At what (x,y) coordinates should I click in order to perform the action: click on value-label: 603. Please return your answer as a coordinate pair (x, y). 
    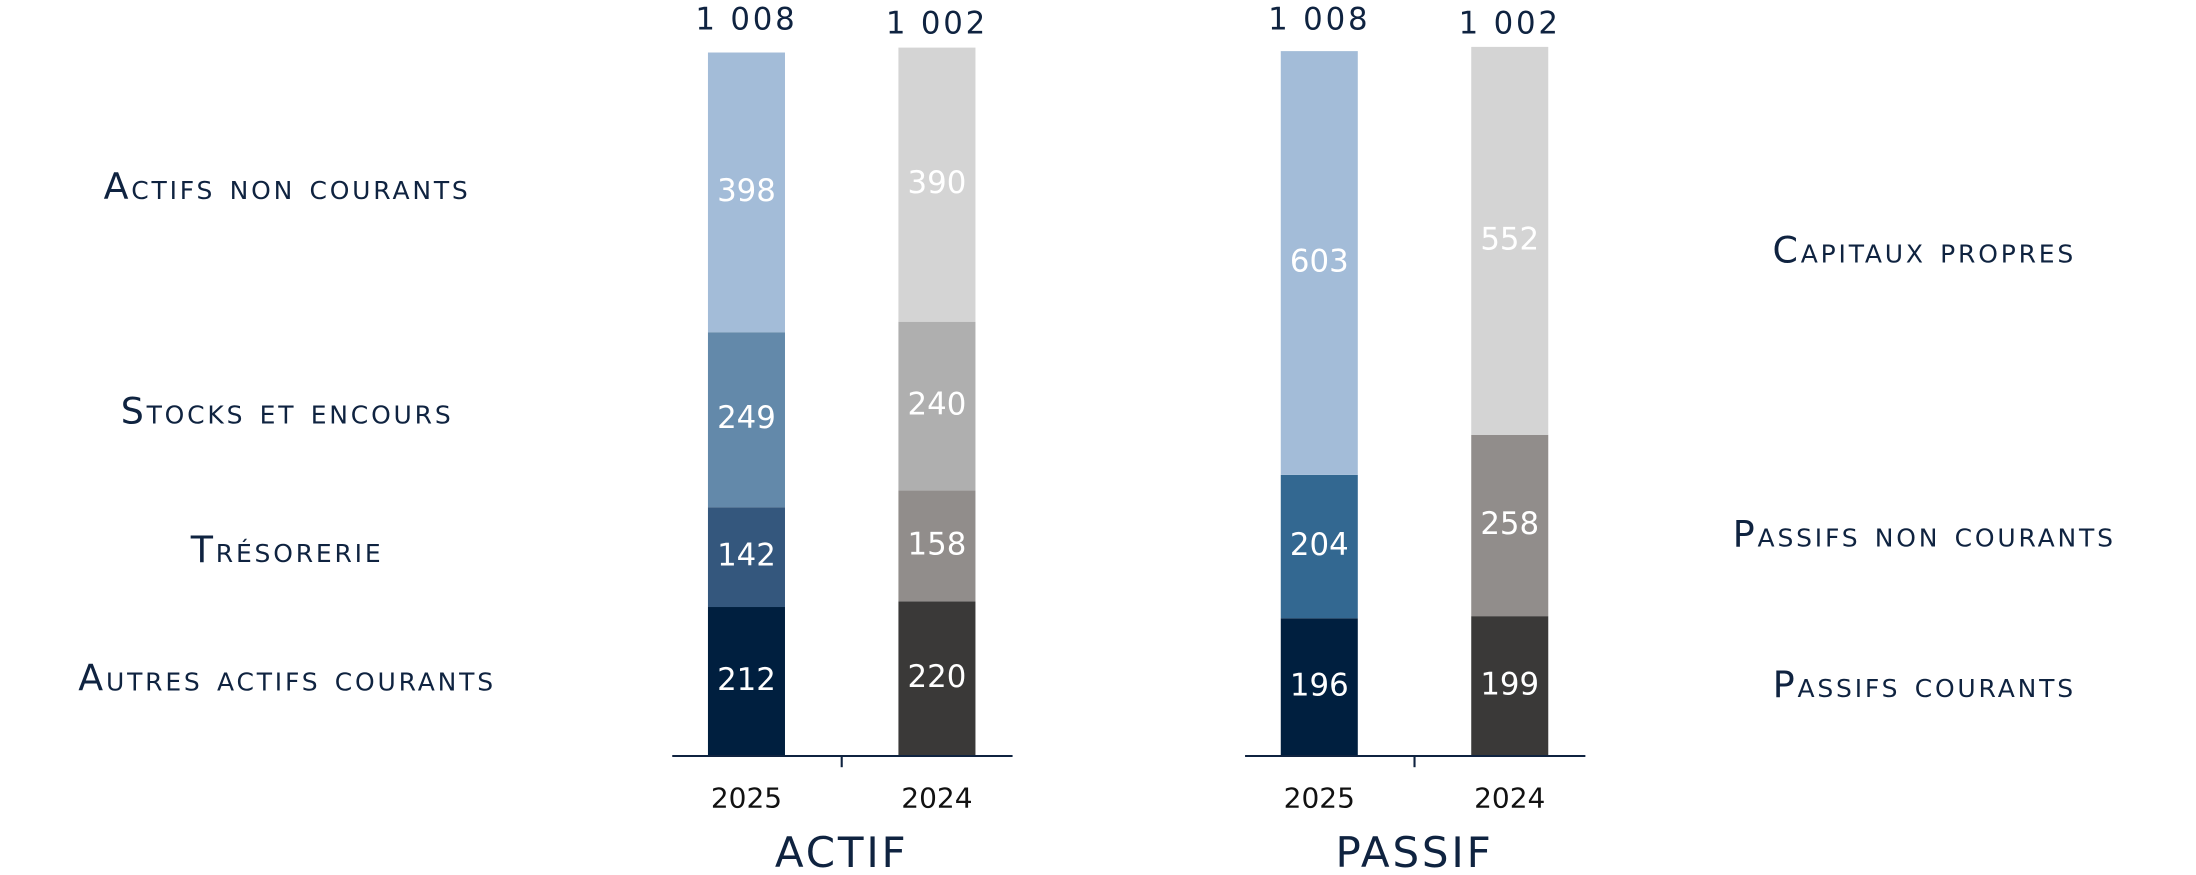
    Looking at the image, I should click on (1319, 262).